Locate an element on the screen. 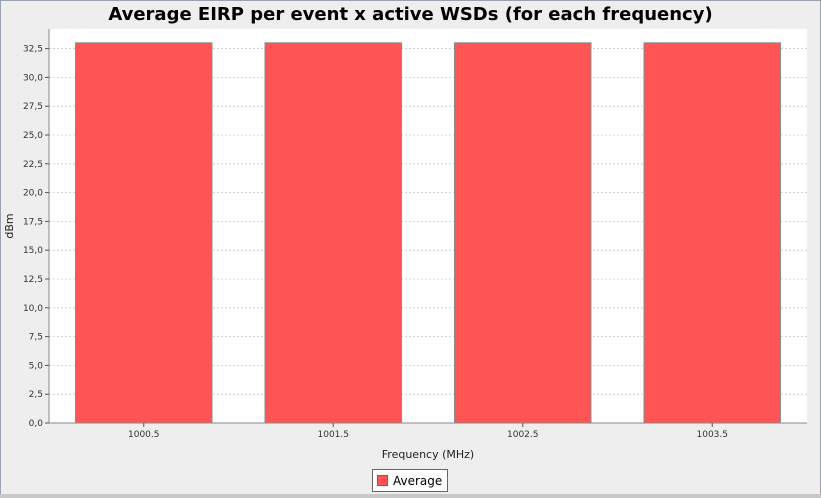 Image resolution: width=821 pixels, height=498 pixels. y-tick-label: 22,5 is located at coordinates (33, 165).